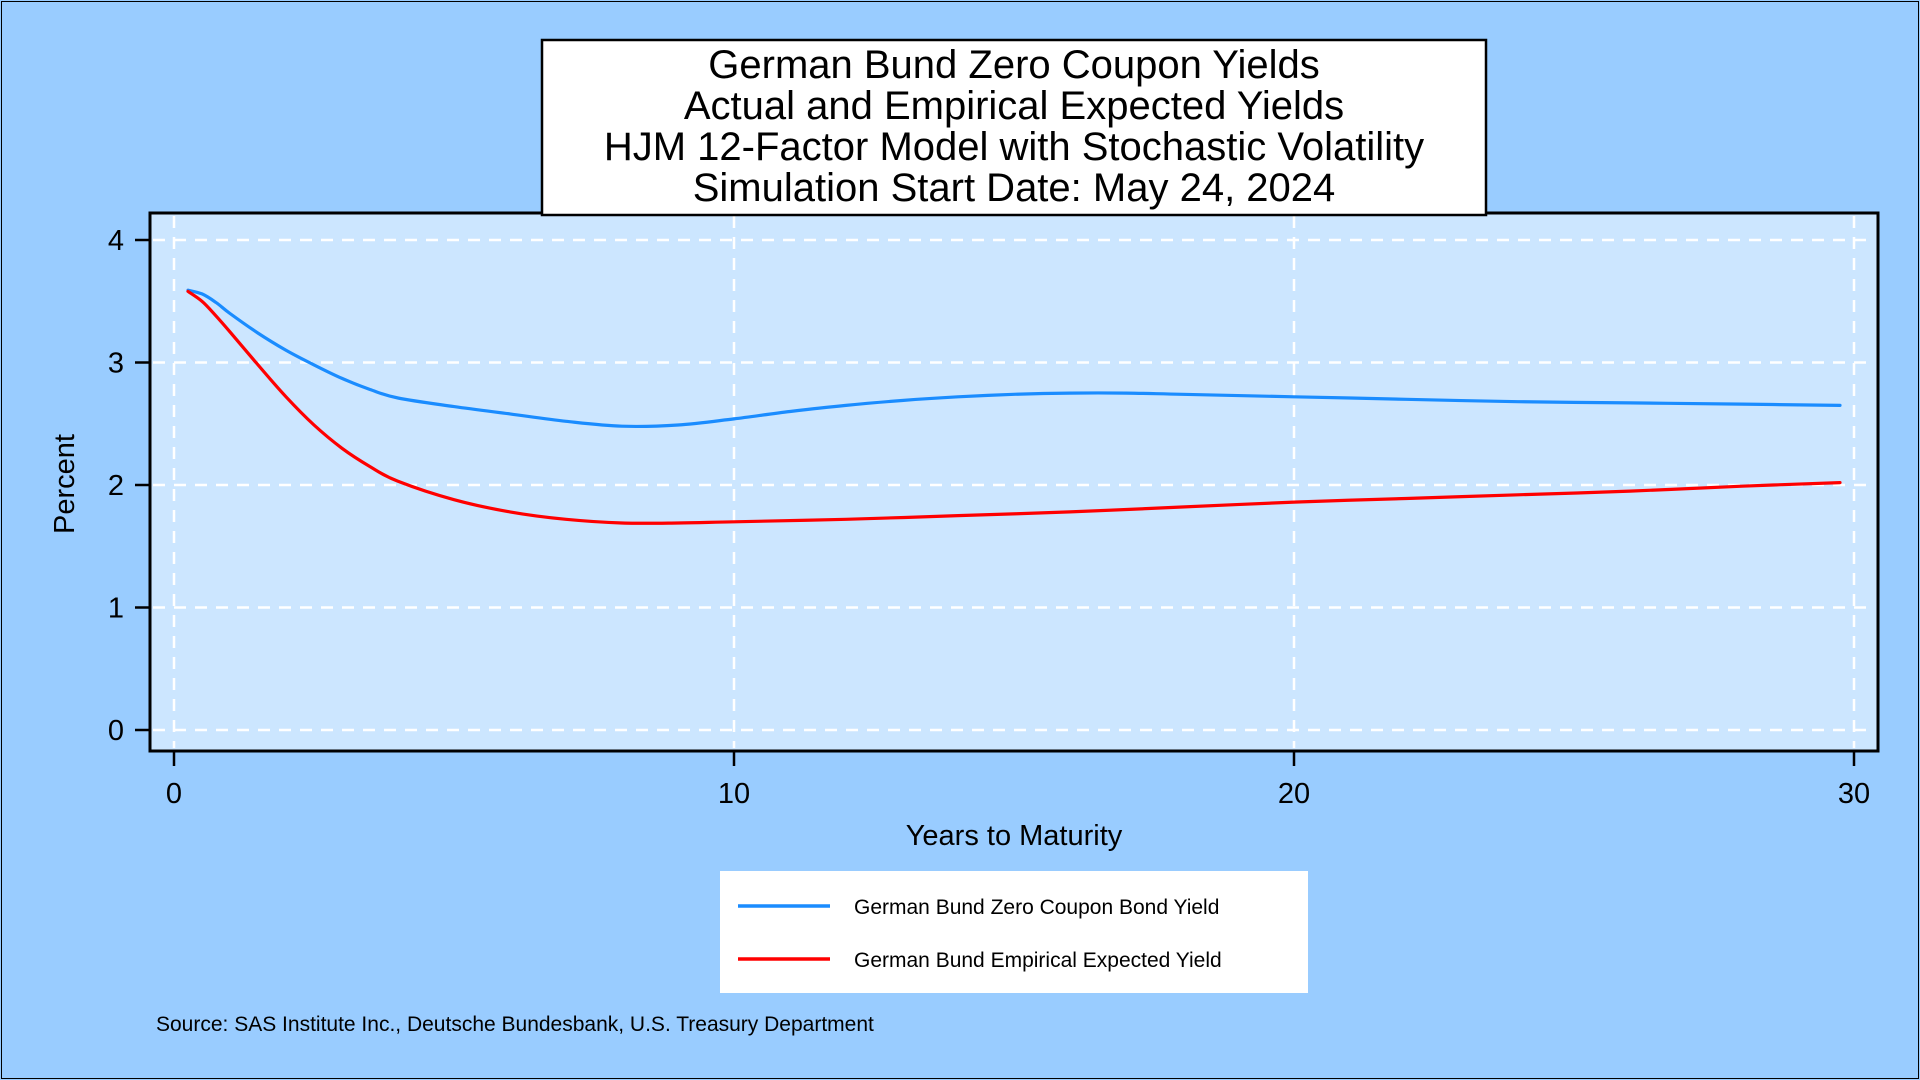 This screenshot has width=1920, height=1080. What do you see at coordinates (1294, 794) in the screenshot?
I see `x-tick-label-2: 20` at bounding box center [1294, 794].